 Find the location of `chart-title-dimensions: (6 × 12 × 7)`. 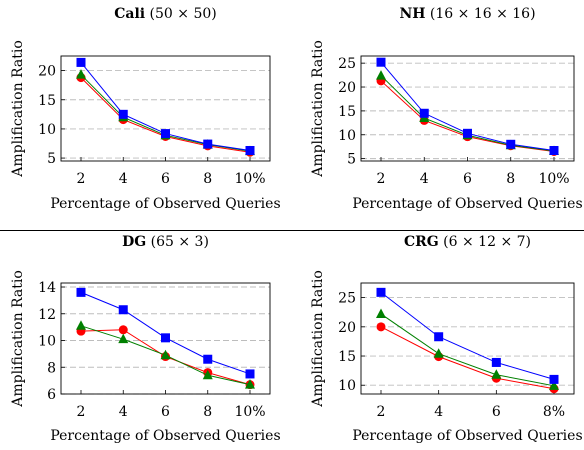

chart-title-dimensions: (6 × 12 × 7) is located at coordinates (485, 242).